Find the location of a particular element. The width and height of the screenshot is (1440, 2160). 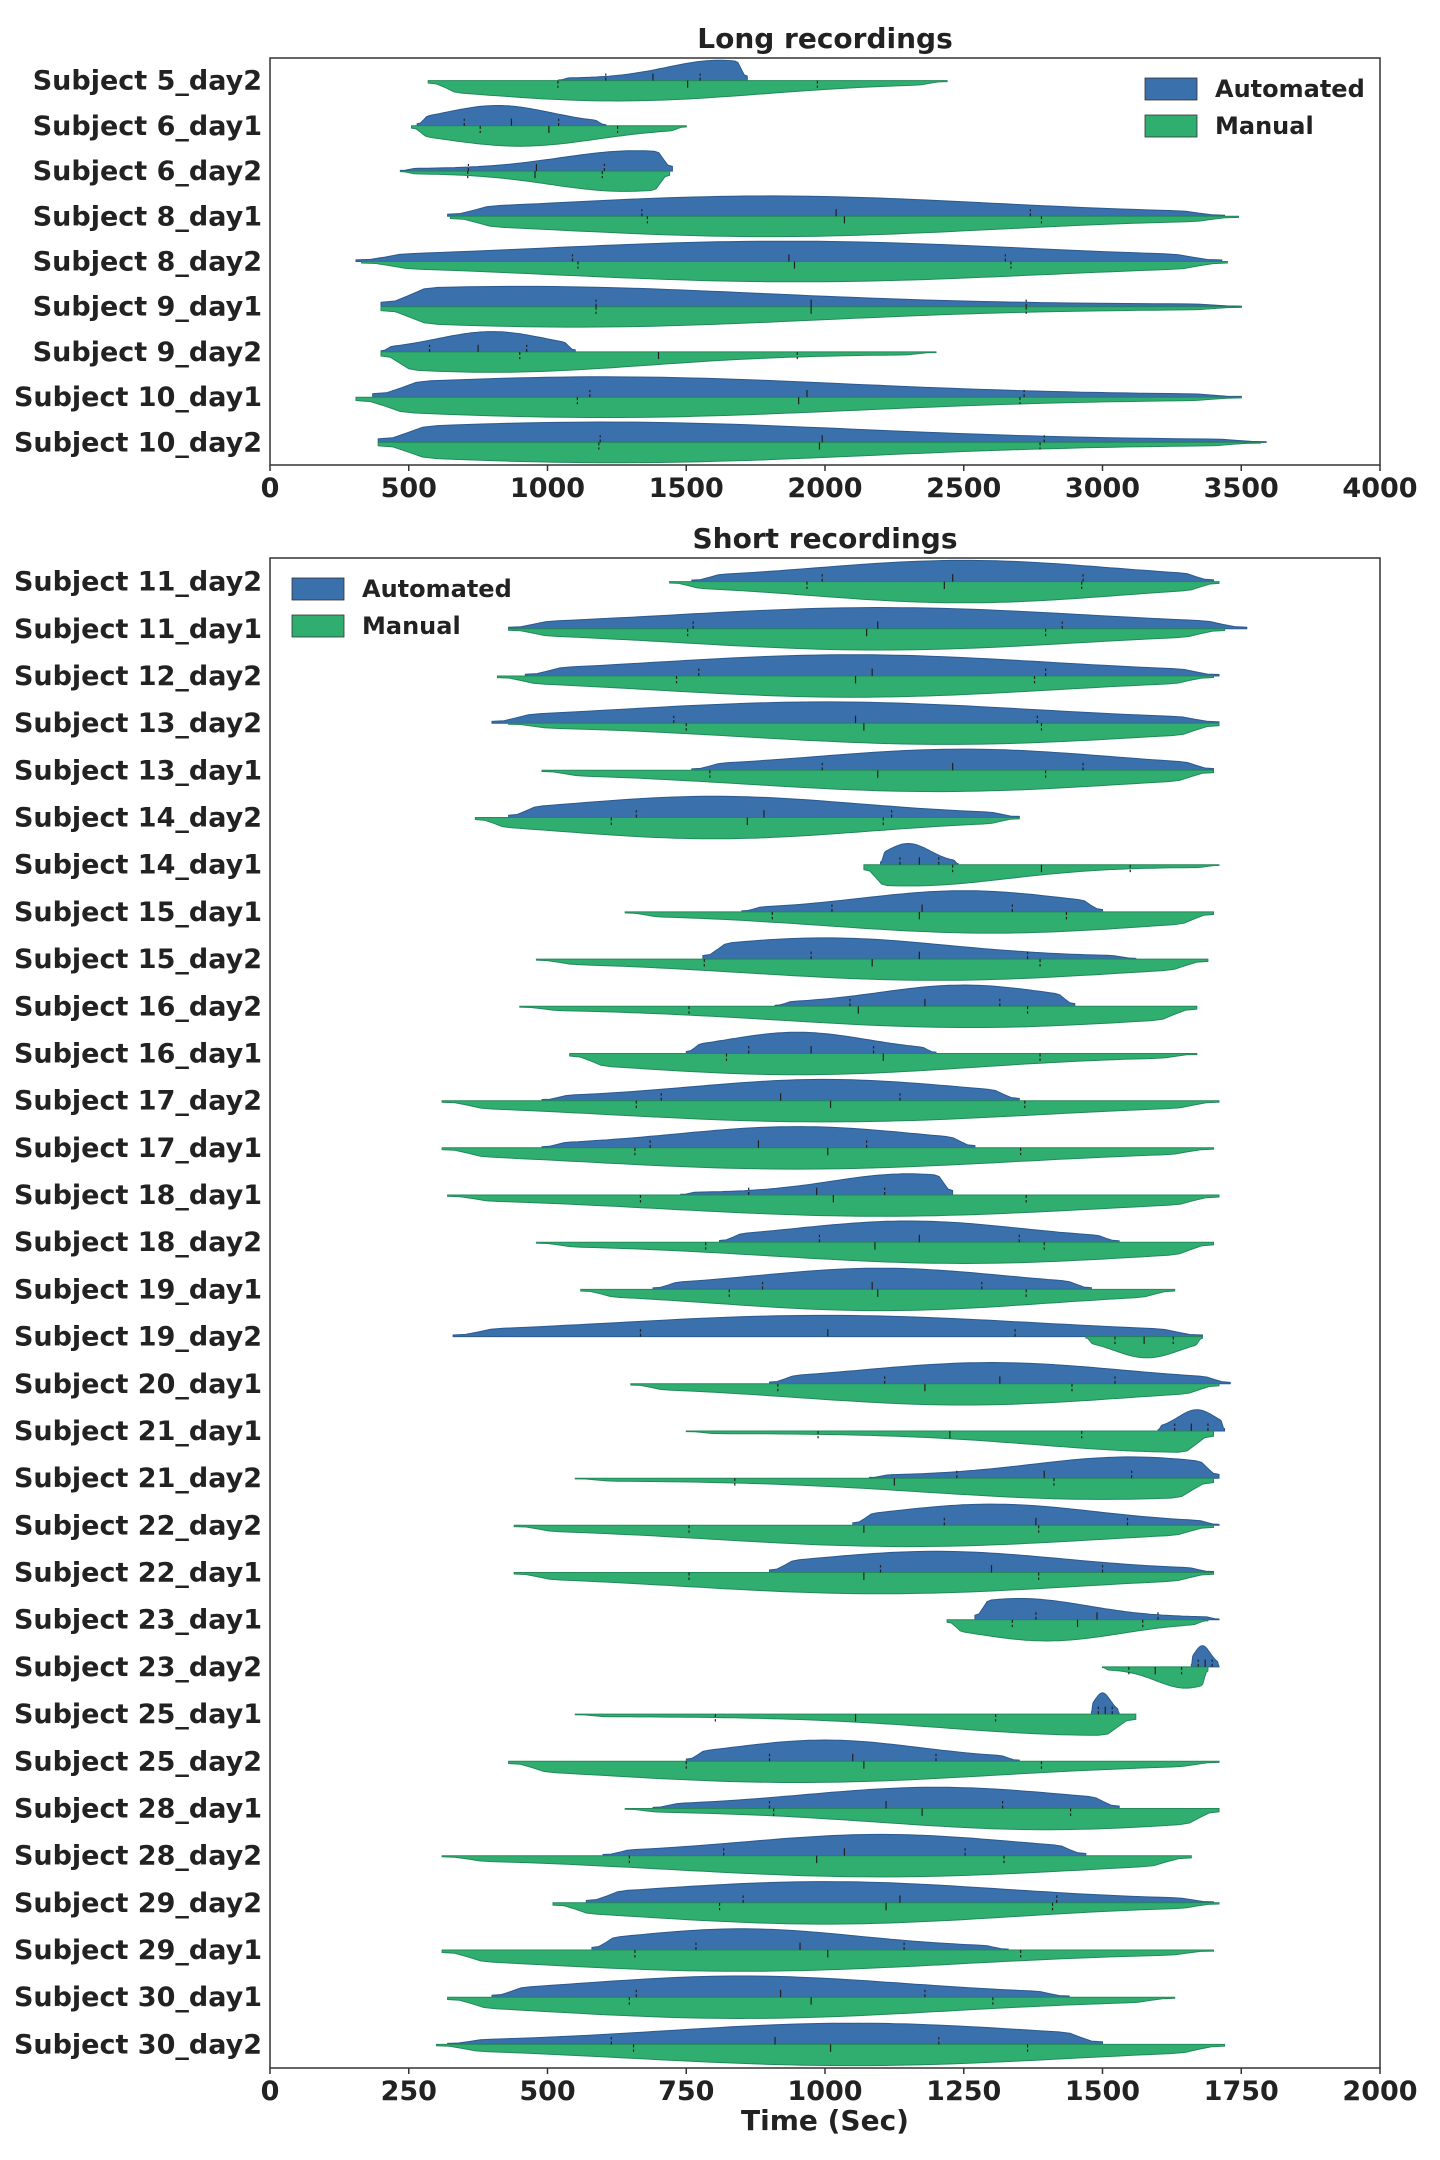

y-tick-label: Subject 28_day1 is located at coordinates (138, 1808).